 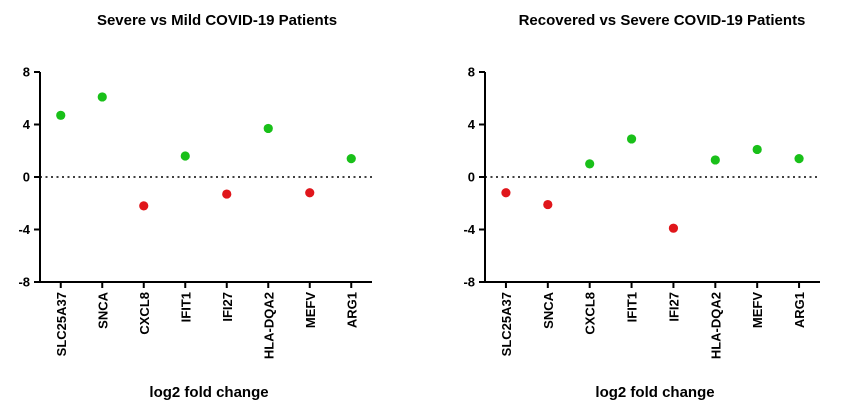 I want to click on chart-title: Severe vs Mild COVID-19 Patients, so click(x=217, y=20).